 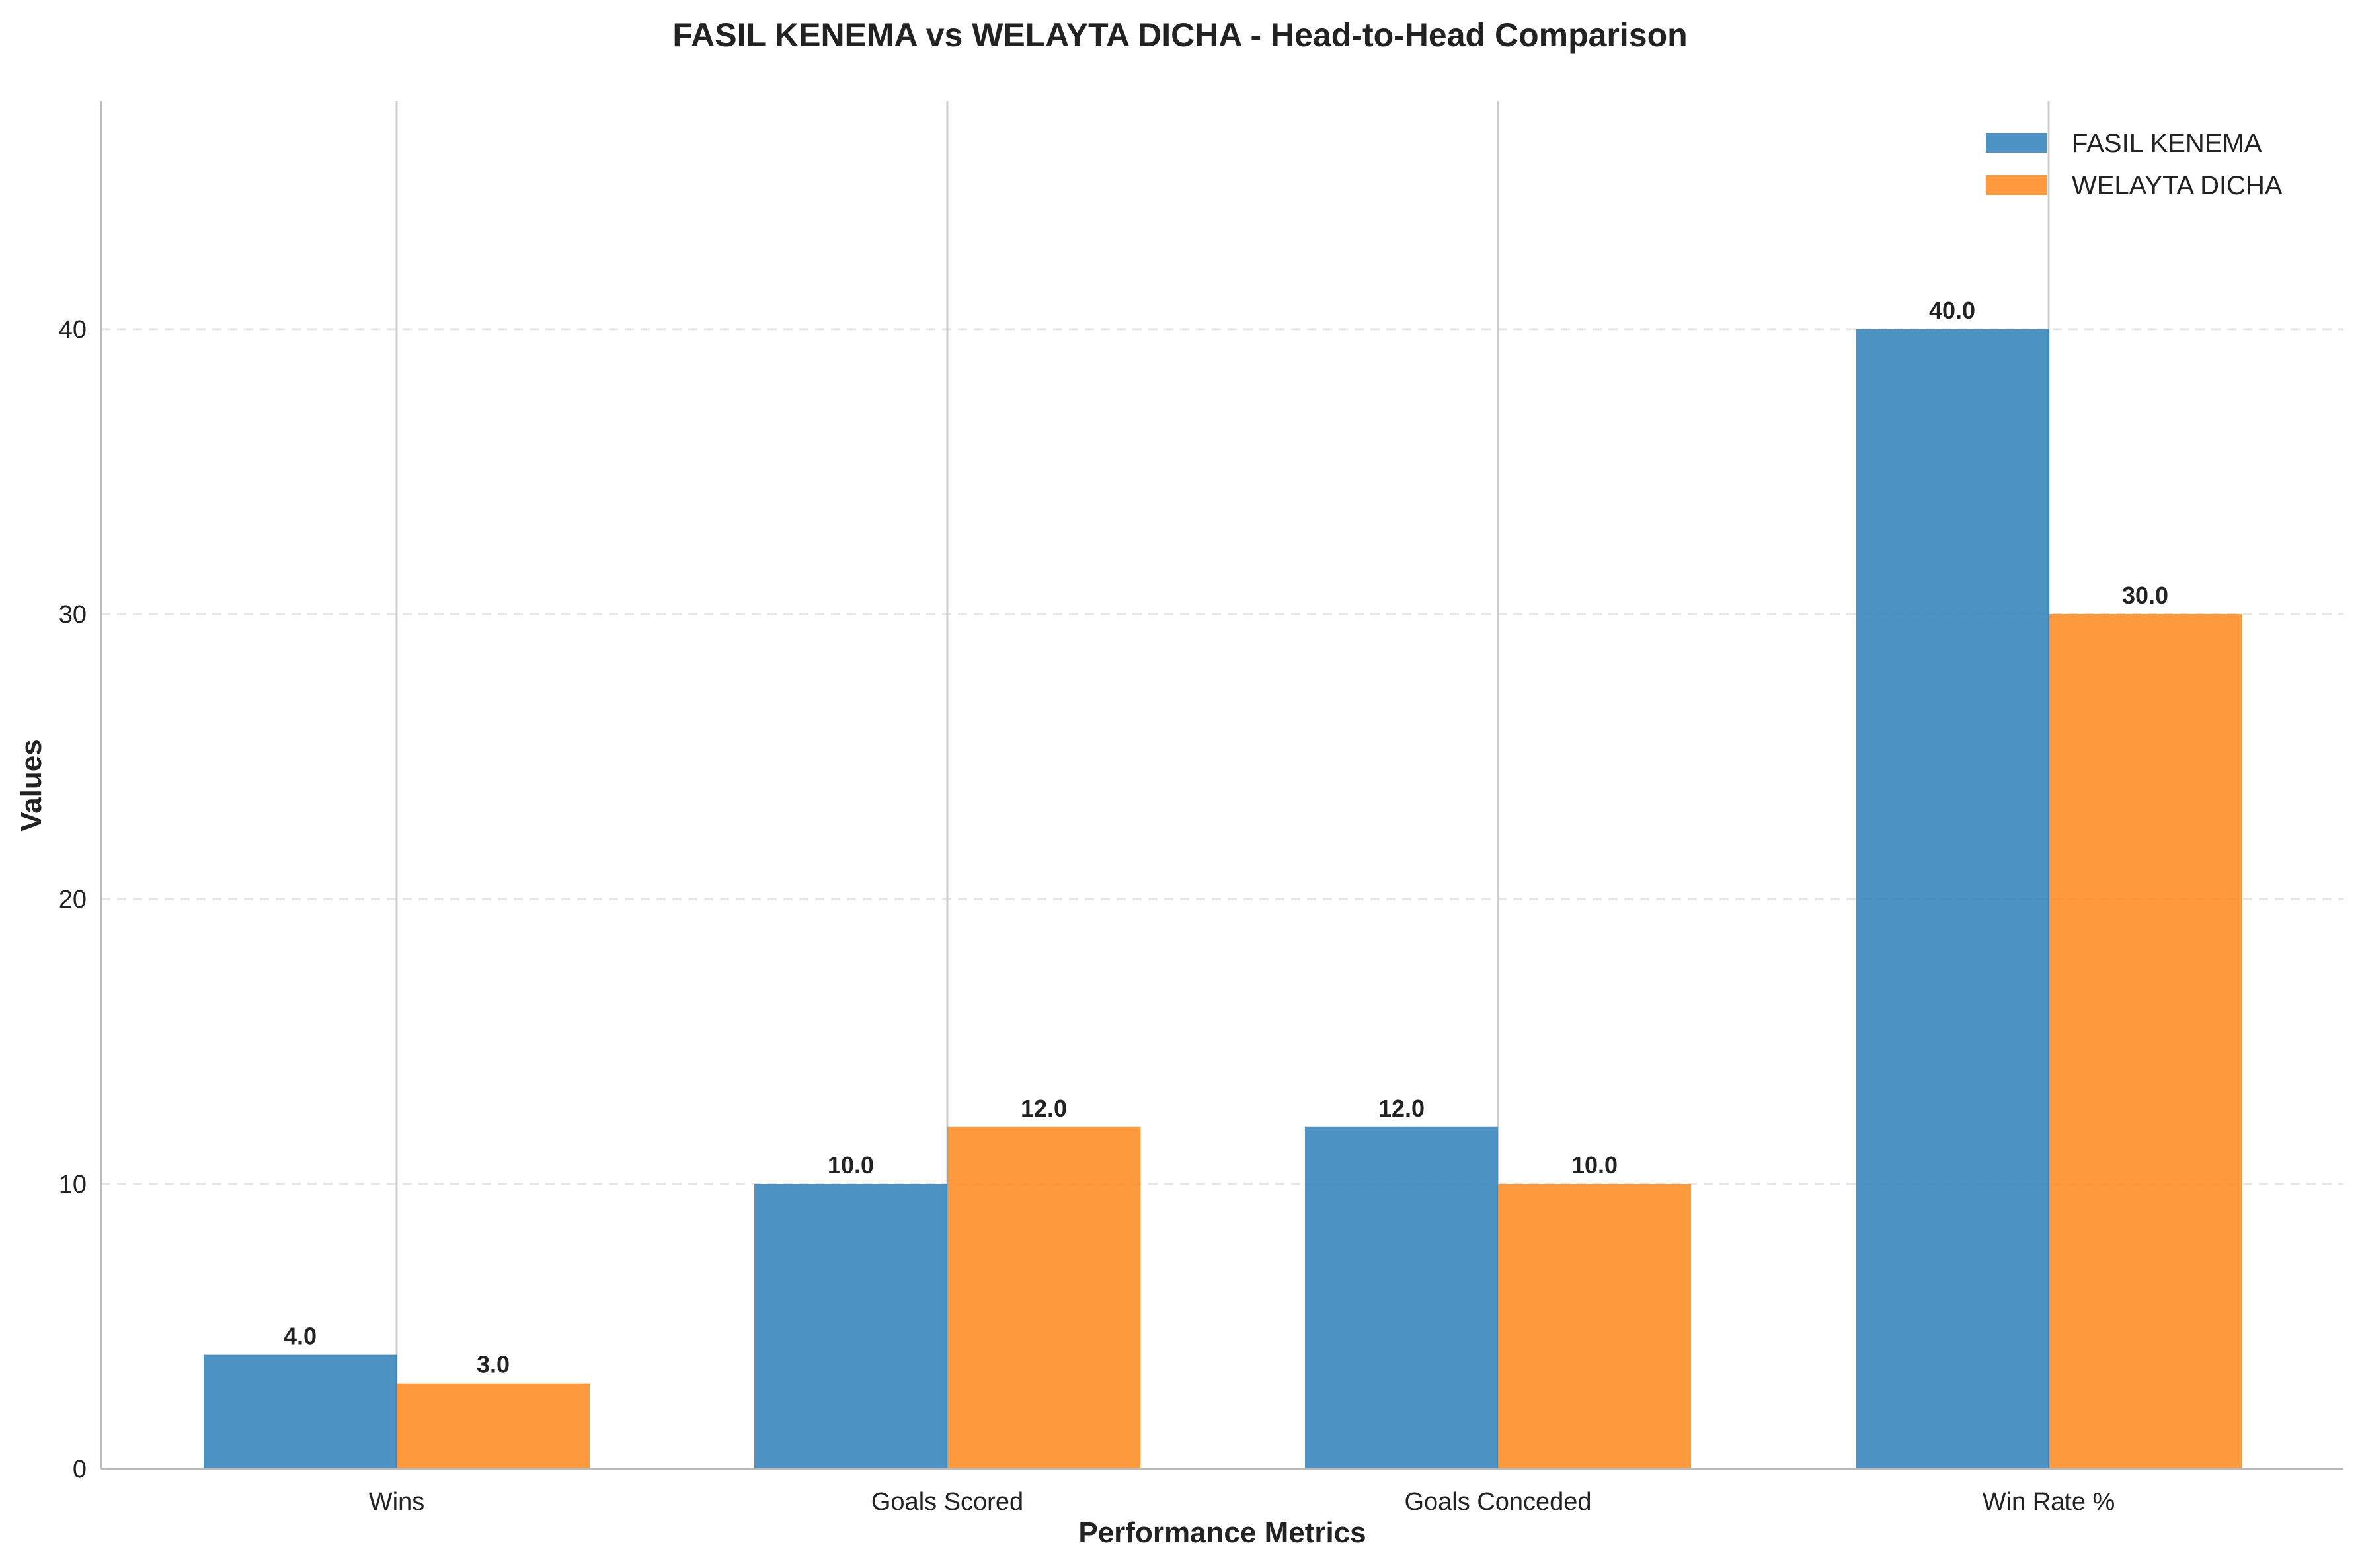 I want to click on legend-label: WELAYTA DICHA, so click(x=2177, y=185).